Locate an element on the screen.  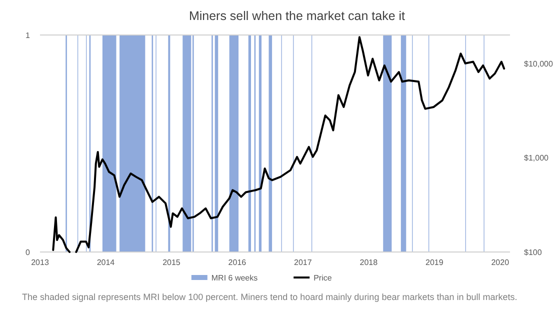
y2-tick-label: $10,000 is located at coordinates (539, 63).